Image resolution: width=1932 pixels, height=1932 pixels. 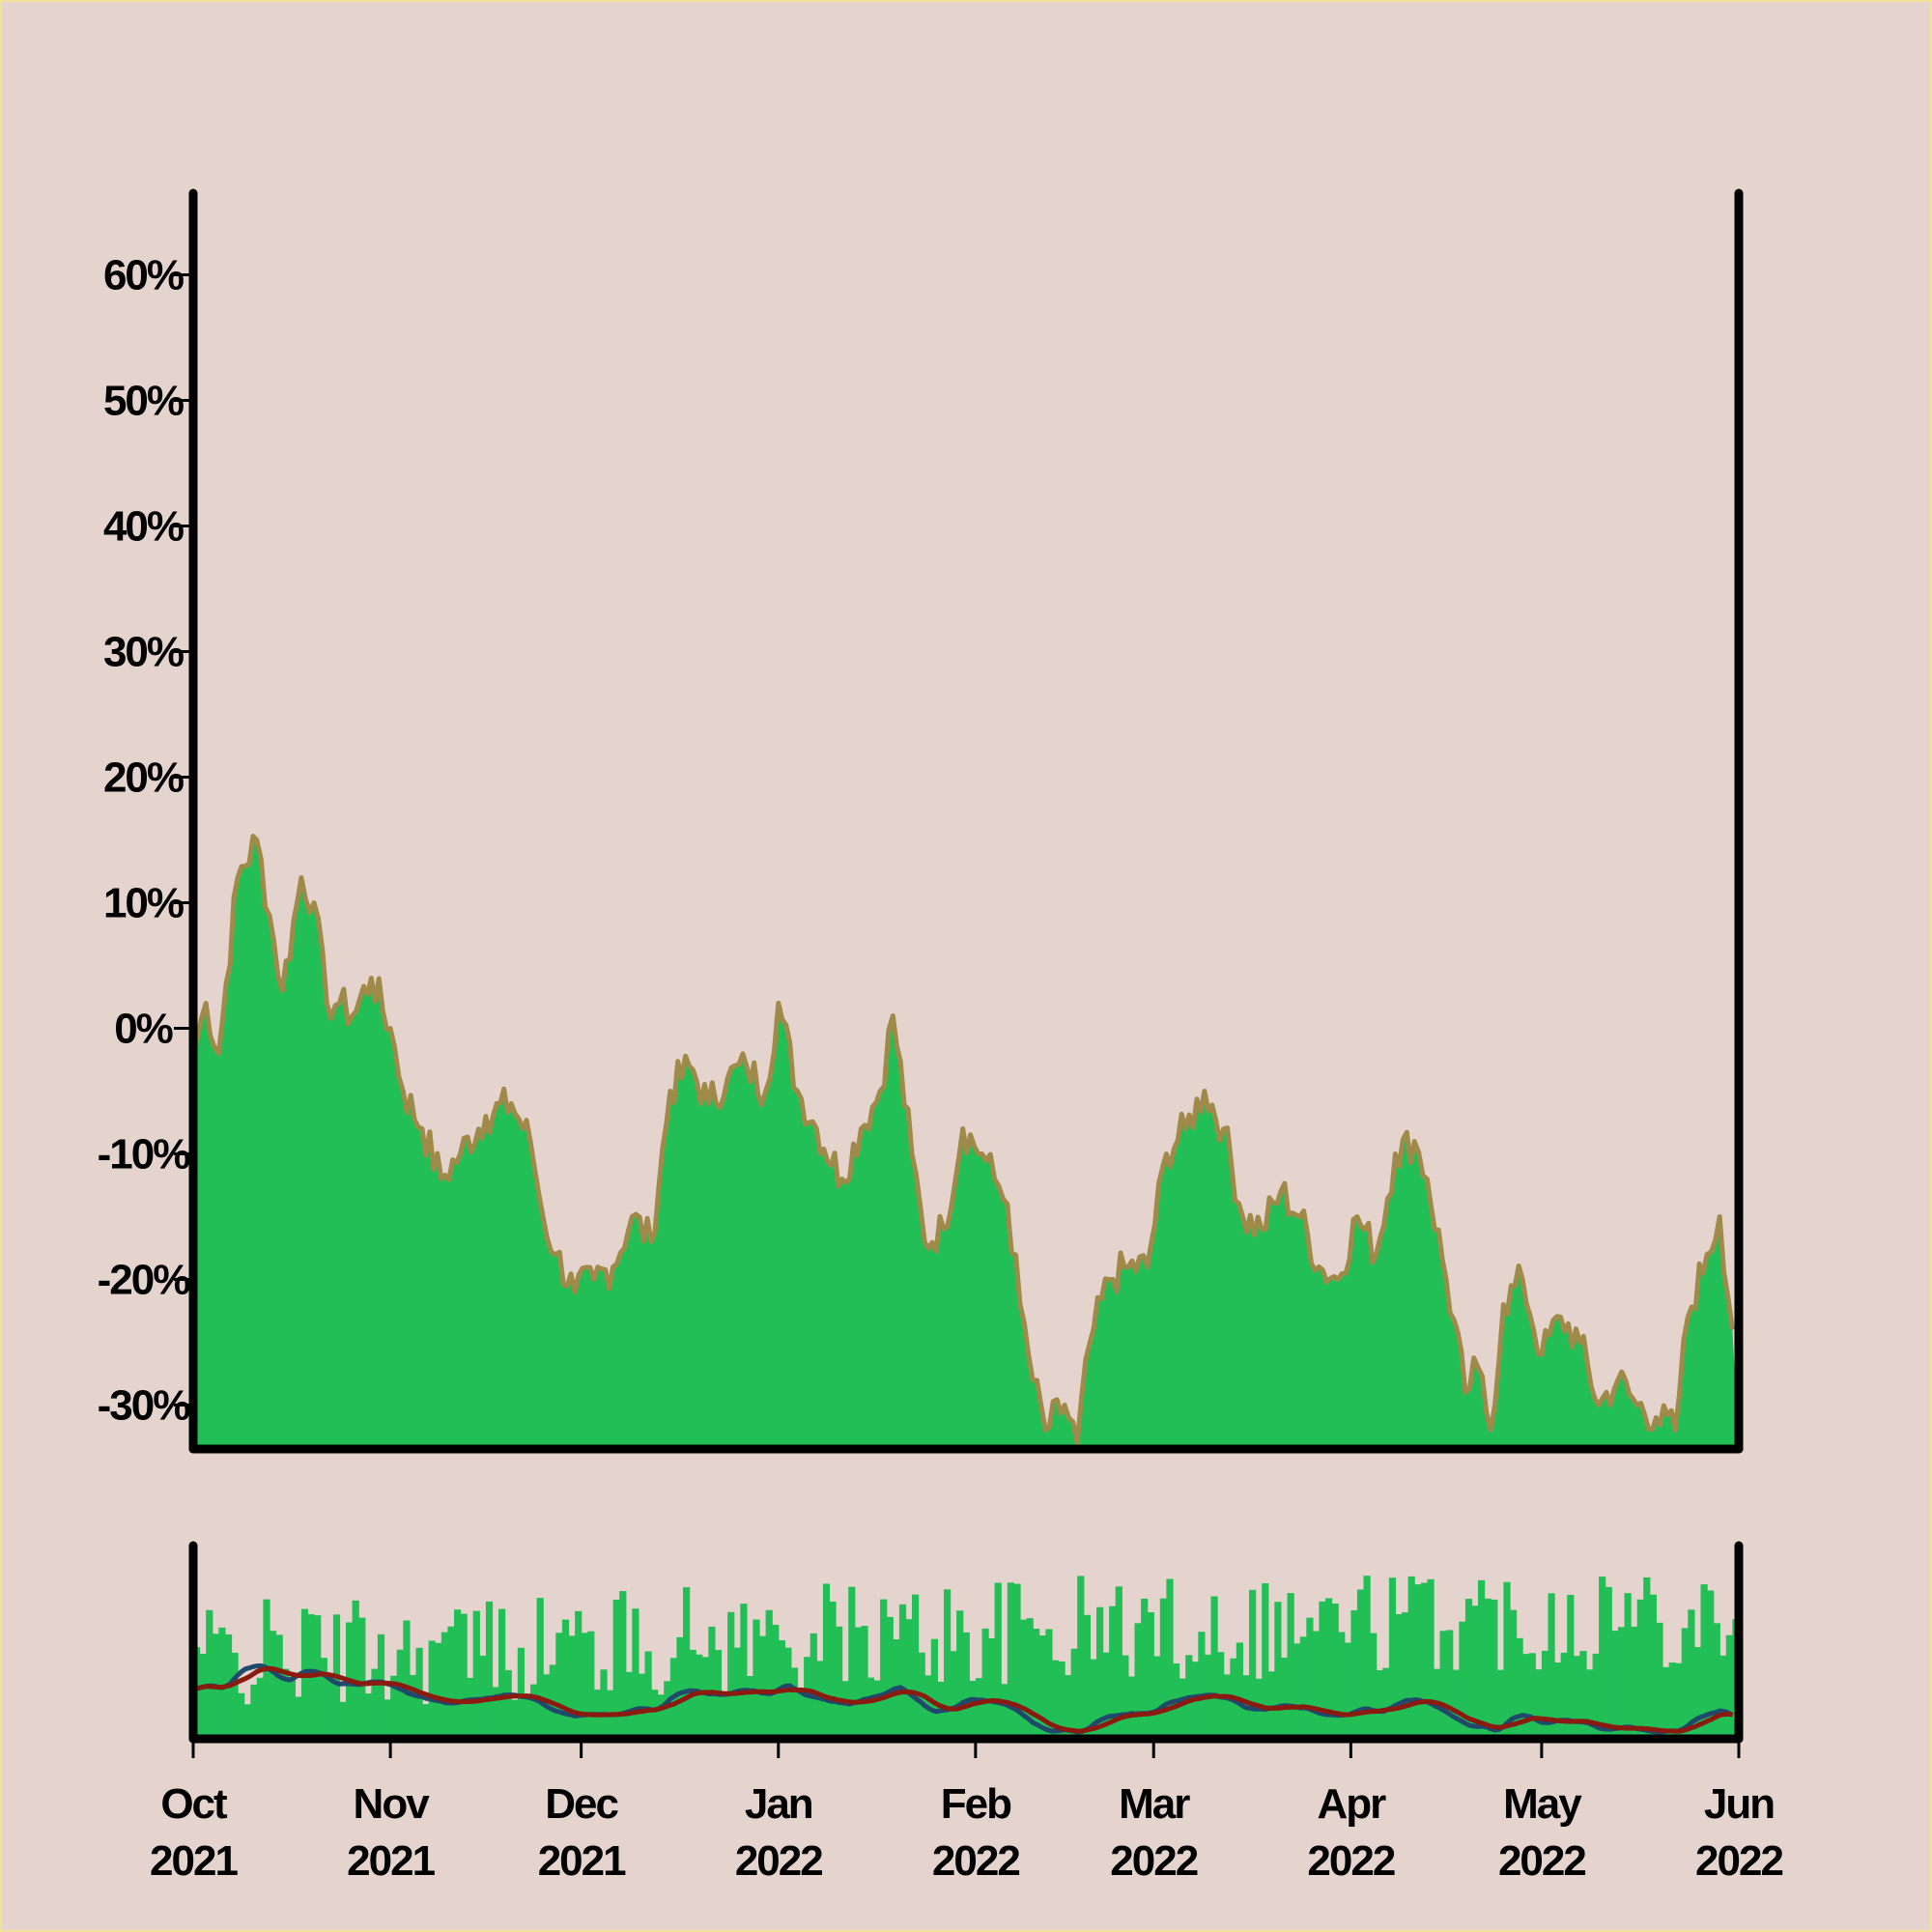 I want to click on x-tick-month-label: Oct, so click(x=194, y=1804).